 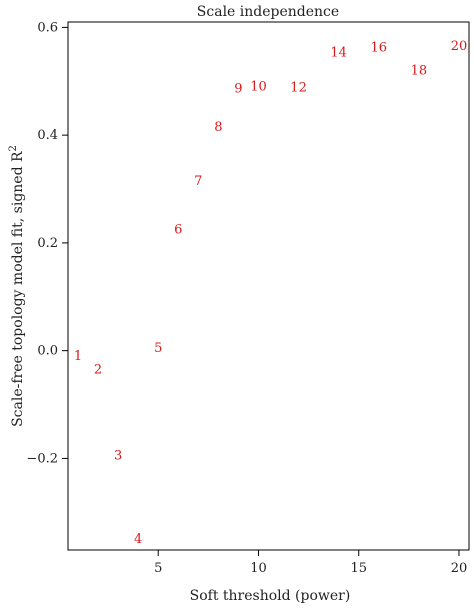 What do you see at coordinates (338, 53) in the screenshot?
I see `point-label: 14` at bounding box center [338, 53].